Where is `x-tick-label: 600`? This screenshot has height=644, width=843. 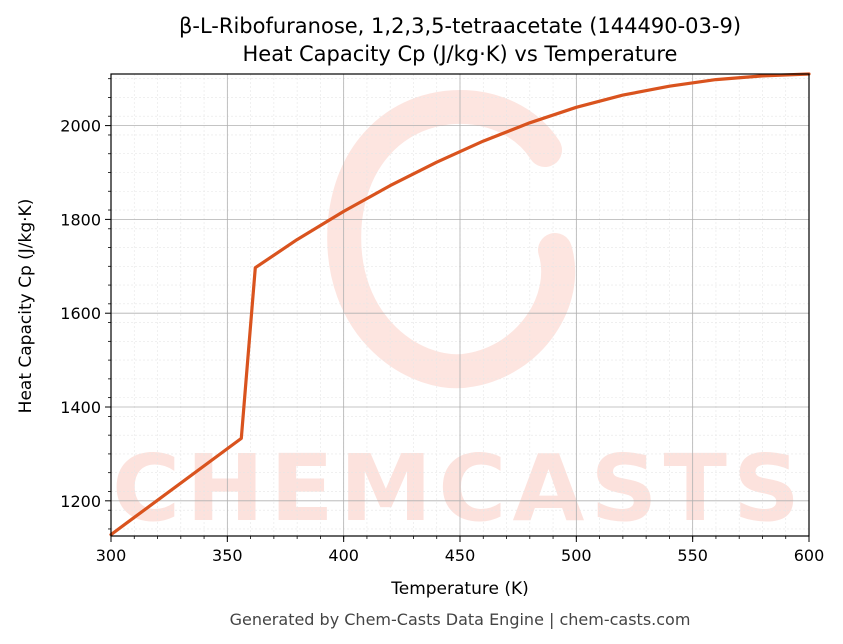
x-tick-label: 600 is located at coordinates (809, 555).